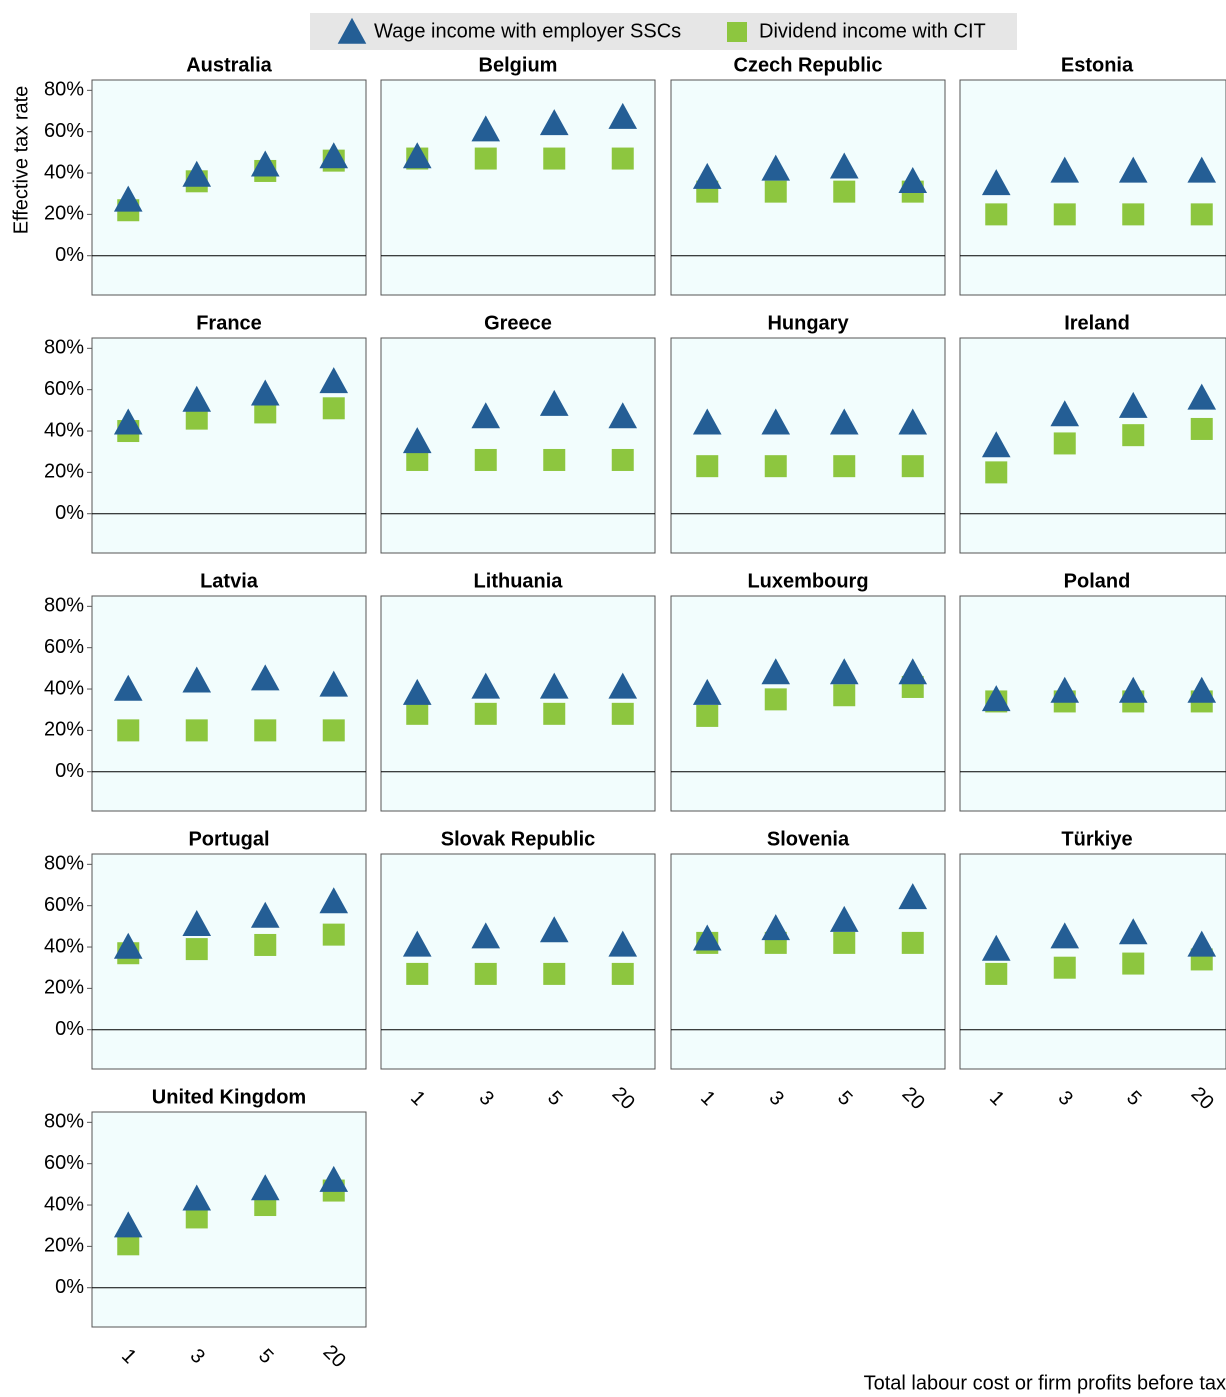 The height and width of the screenshot is (1397, 1226). What do you see at coordinates (519, 581) in the screenshot?
I see `panel-title: Lithuania` at bounding box center [519, 581].